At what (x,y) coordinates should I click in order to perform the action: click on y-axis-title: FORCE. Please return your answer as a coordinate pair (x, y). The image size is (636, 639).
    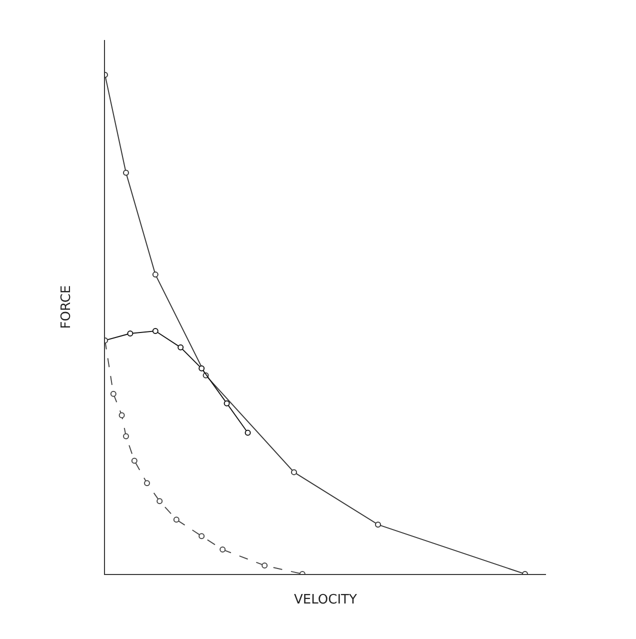
    Looking at the image, I should click on (66, 307).